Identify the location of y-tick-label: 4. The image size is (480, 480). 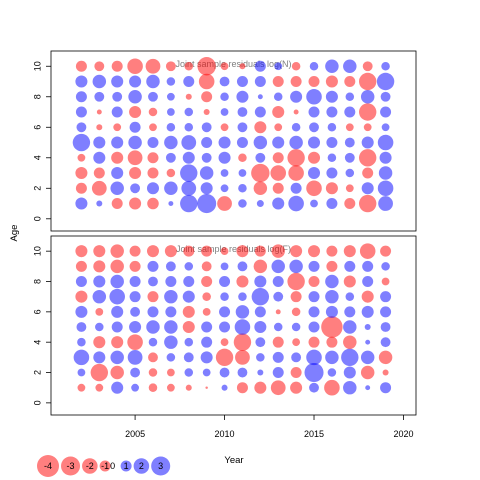
(37, 342).